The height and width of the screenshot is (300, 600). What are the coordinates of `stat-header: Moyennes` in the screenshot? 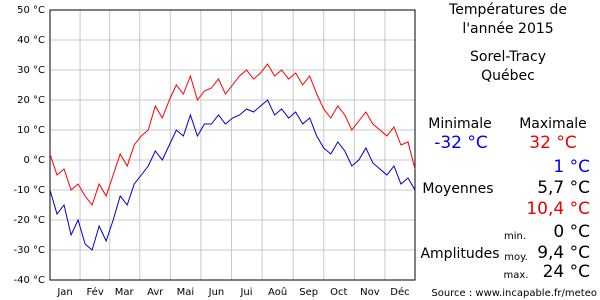 It's located at (457, 189).